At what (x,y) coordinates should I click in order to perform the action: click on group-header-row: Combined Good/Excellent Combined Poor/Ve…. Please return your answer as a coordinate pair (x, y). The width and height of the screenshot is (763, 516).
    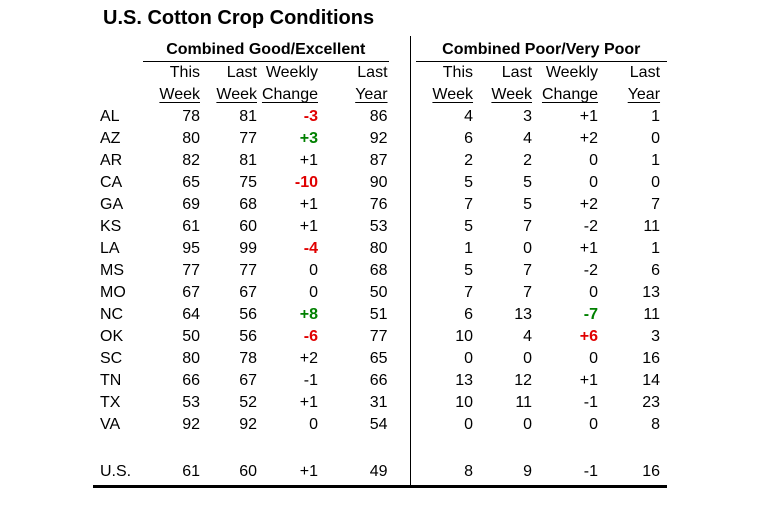
    Looking at the image, I should click on (380, 49).